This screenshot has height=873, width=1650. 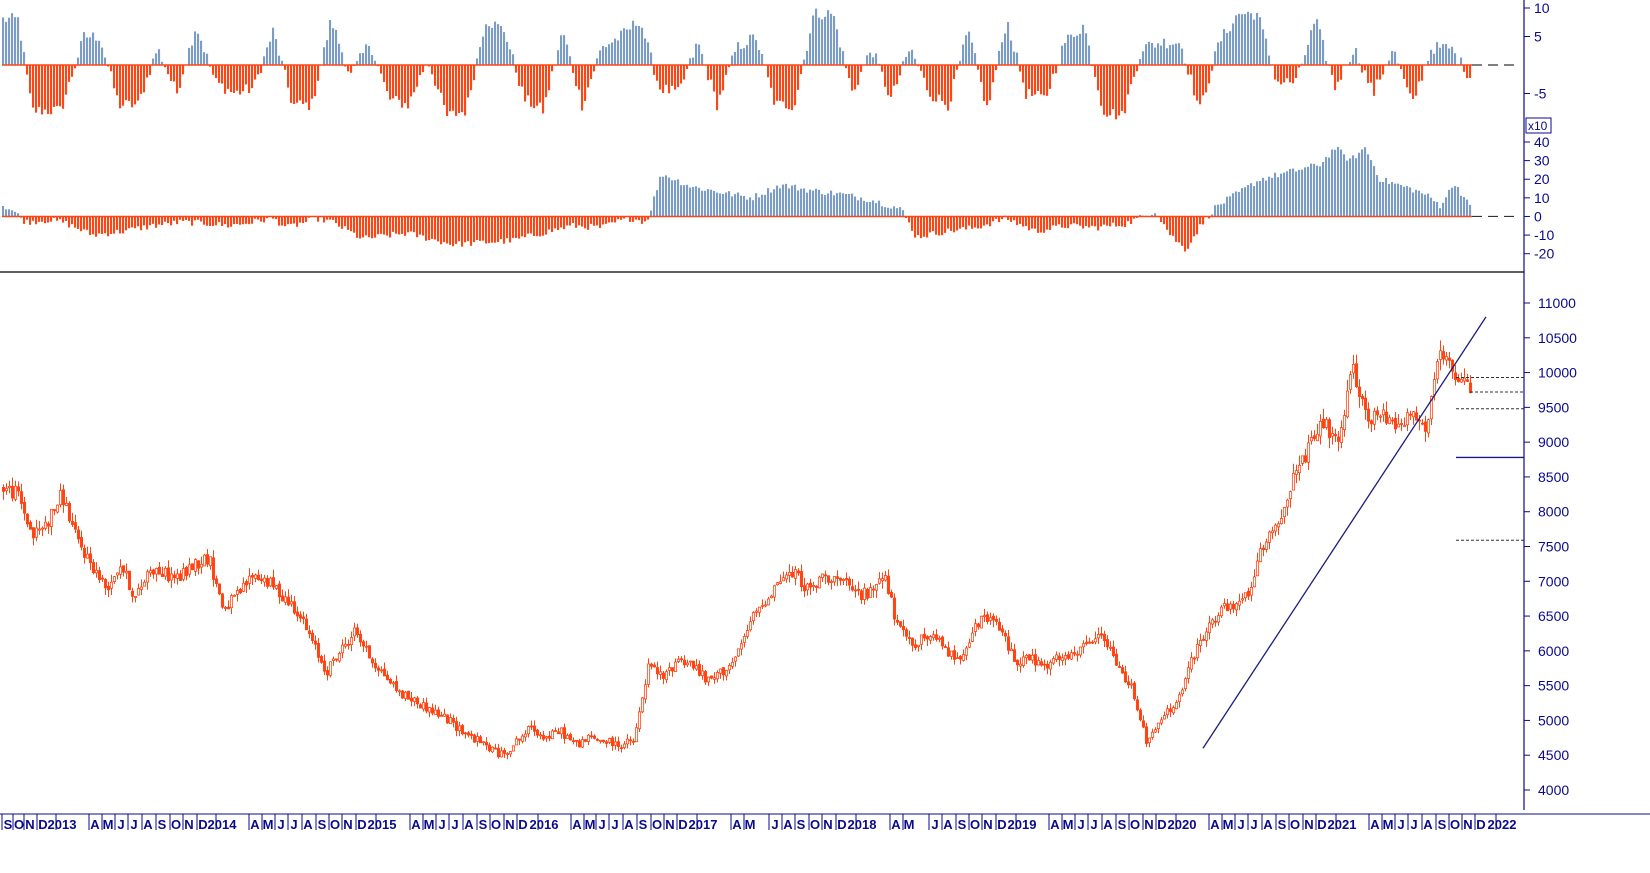 I want to click on x-tick-label: N, so click(x=188, y=824).